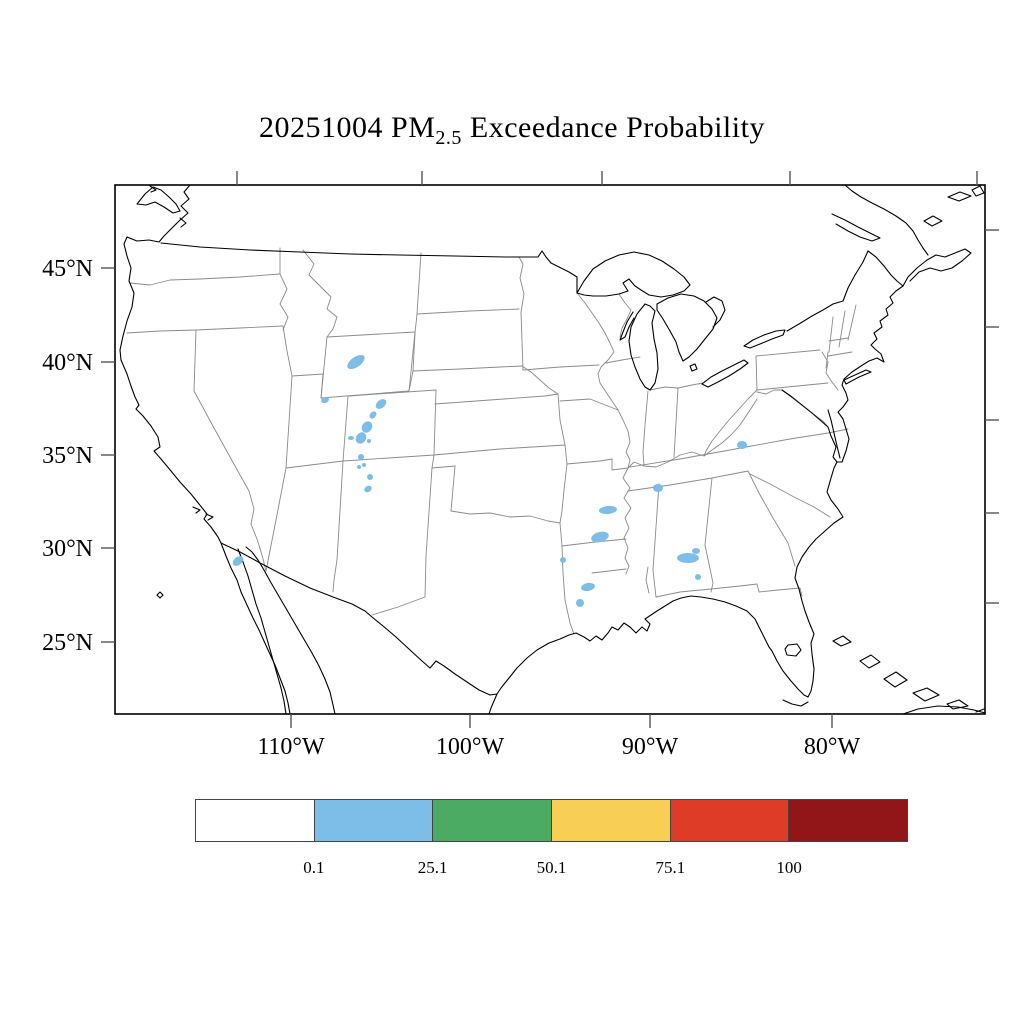 Image resolution: width=1024 pixels, height=1024 pixels. I want to click on lat-tick-label: 30°N, so click(67, 549).